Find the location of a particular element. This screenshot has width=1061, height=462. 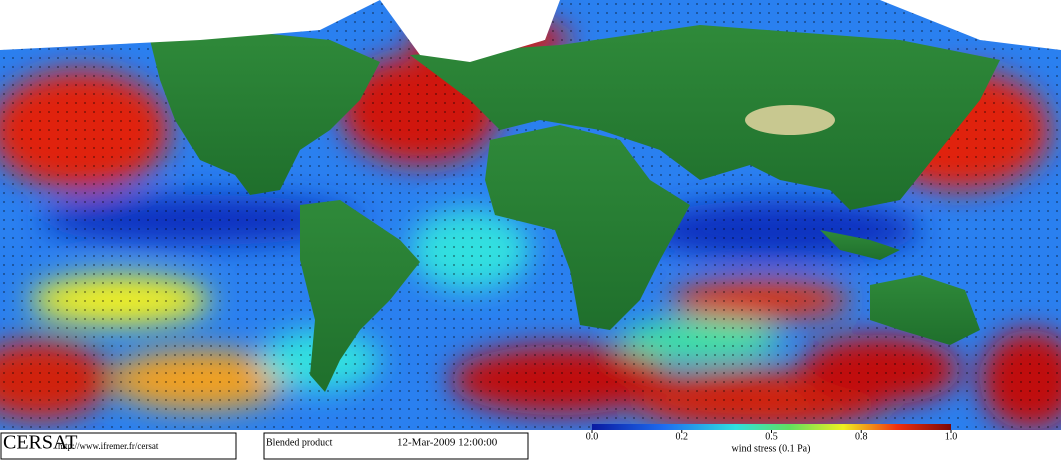

colorbar-tick-label: 0.0 is located at coordinates (592, 436).